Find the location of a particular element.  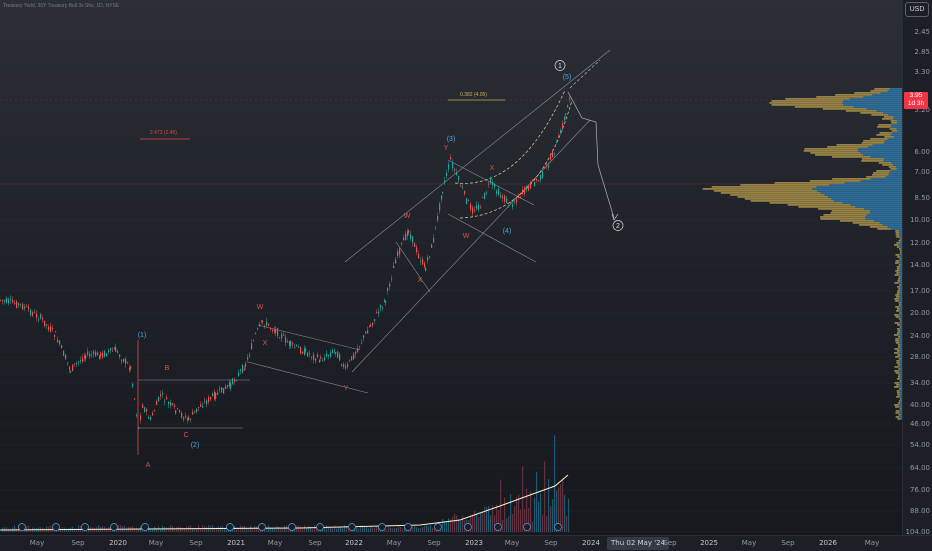

event-markers is located at coordinates (290, 527).